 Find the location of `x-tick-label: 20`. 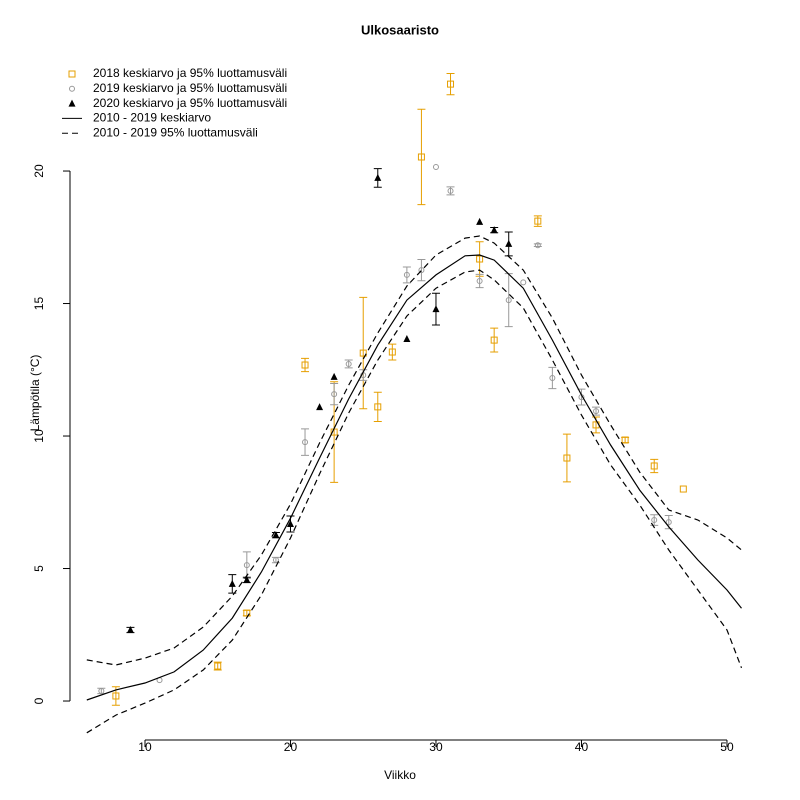

x-tick-label: 20 is located at coordinates (291, 747).